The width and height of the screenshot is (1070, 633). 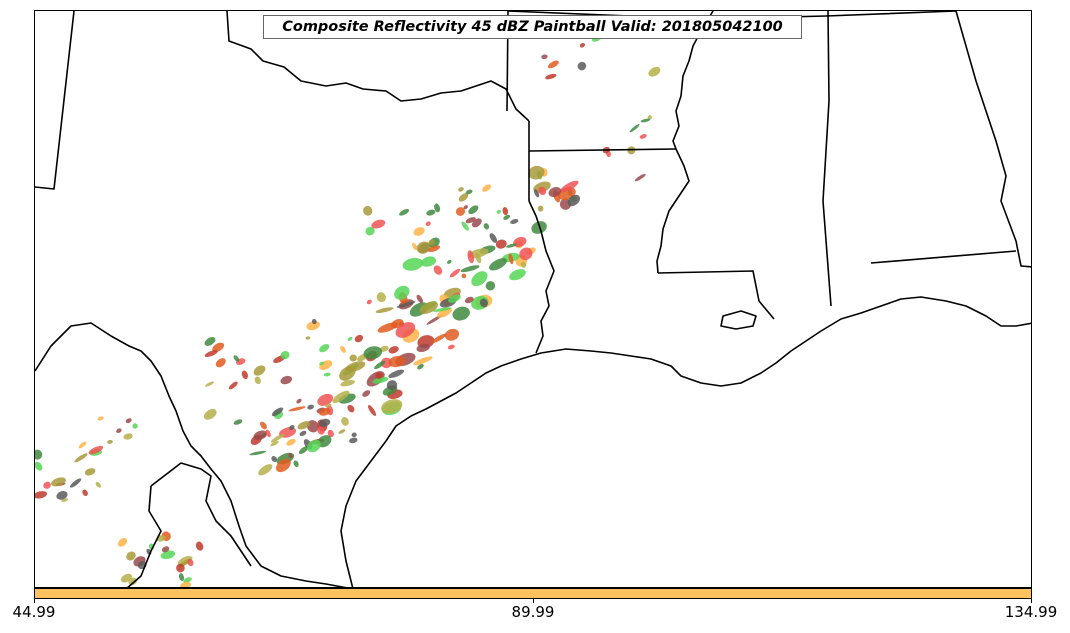 I want to click on red-river-border, so click(x=378, y=66).